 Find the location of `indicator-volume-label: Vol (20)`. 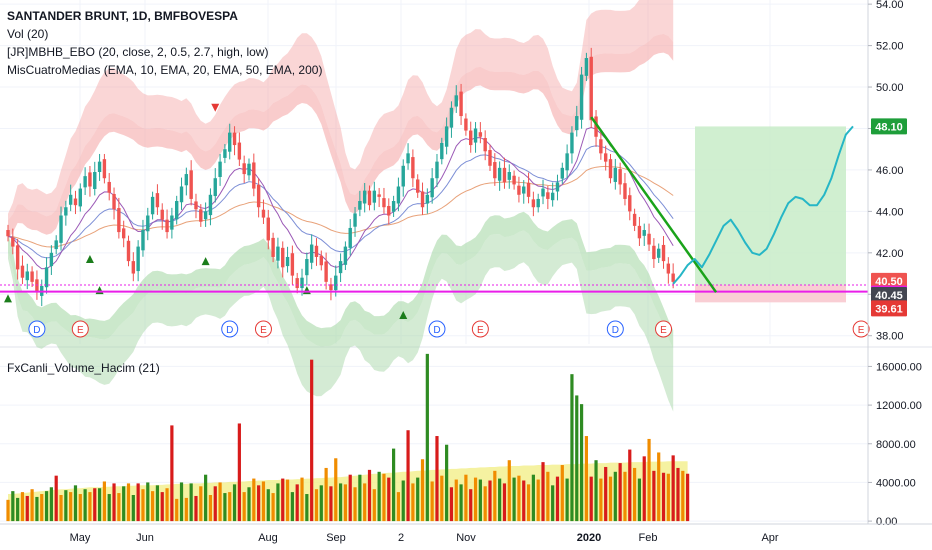

indicator-volume-label: Vol (20) is located at coordinates (28, 34).